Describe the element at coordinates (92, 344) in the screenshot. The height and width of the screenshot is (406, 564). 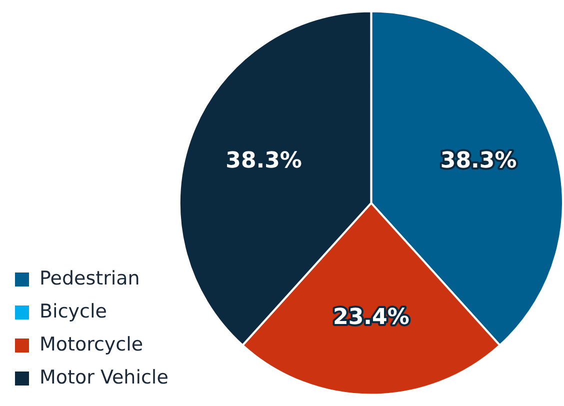
I see `legend-label: Motorcycle` at that location.